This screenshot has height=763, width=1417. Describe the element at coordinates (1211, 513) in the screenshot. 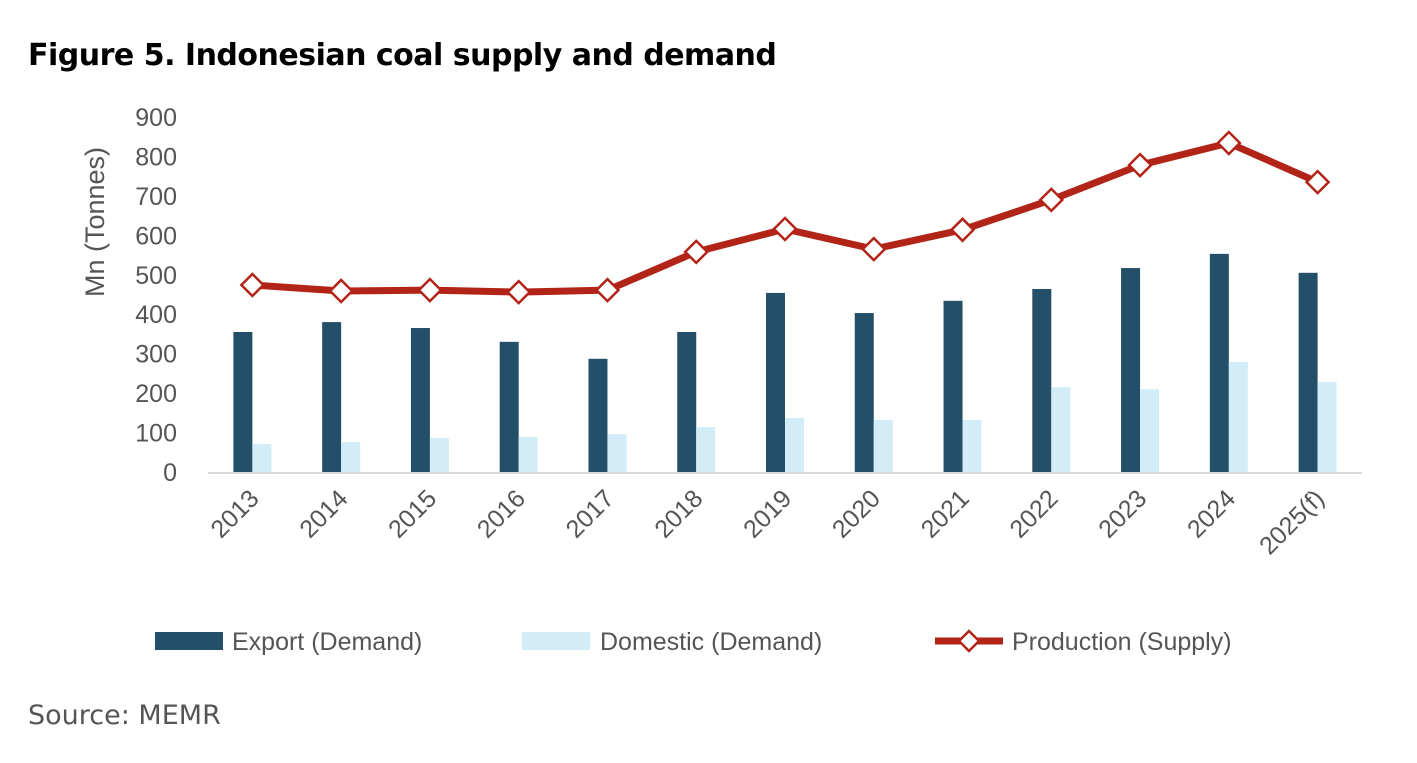

I see `x-tick-label: 2024` at that location.